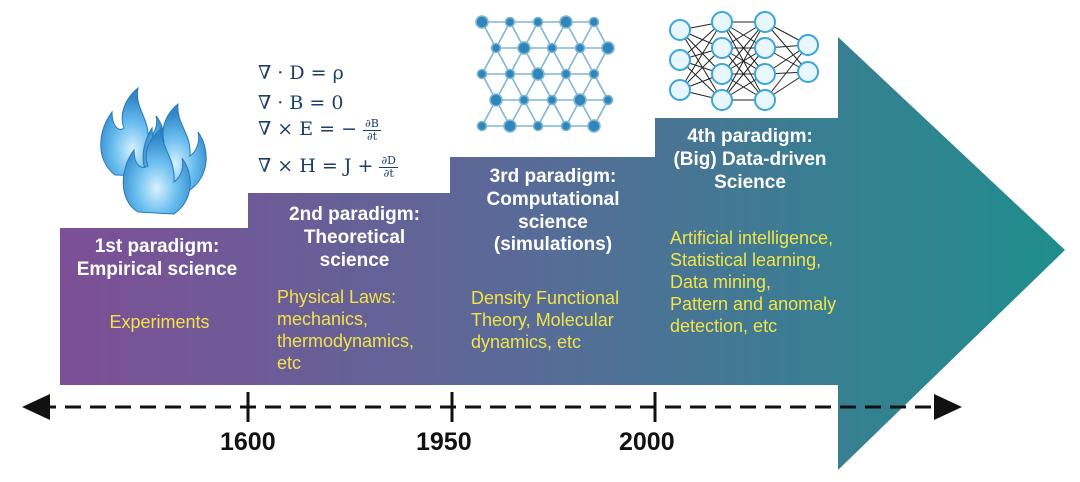 The image size is (1080, 482). Describe the element at coordinates (647, 442) in the screenshot. I see `year-label-2000: 2000` at that location.